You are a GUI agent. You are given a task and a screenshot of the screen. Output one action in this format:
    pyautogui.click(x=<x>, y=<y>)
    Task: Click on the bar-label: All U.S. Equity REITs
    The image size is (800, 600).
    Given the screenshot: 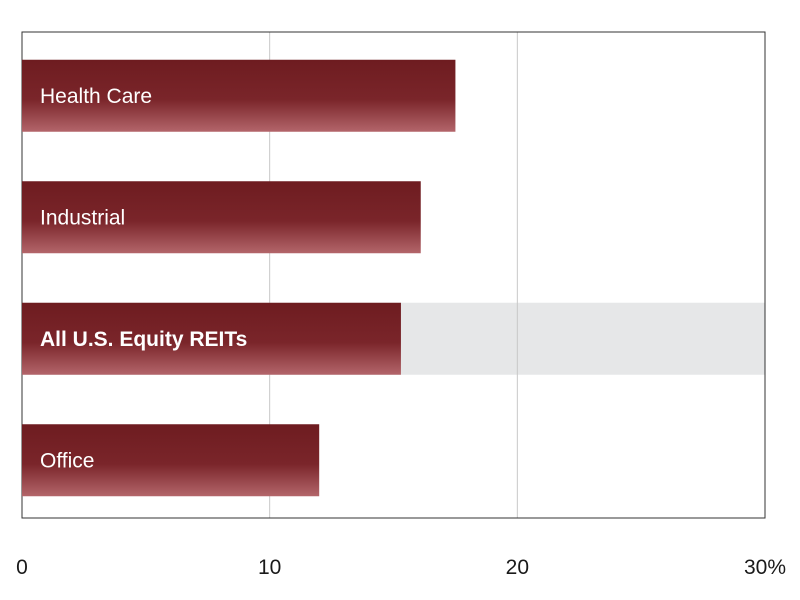 What is the action you would take?
    pyautogui.click(x=143, y=339)
    